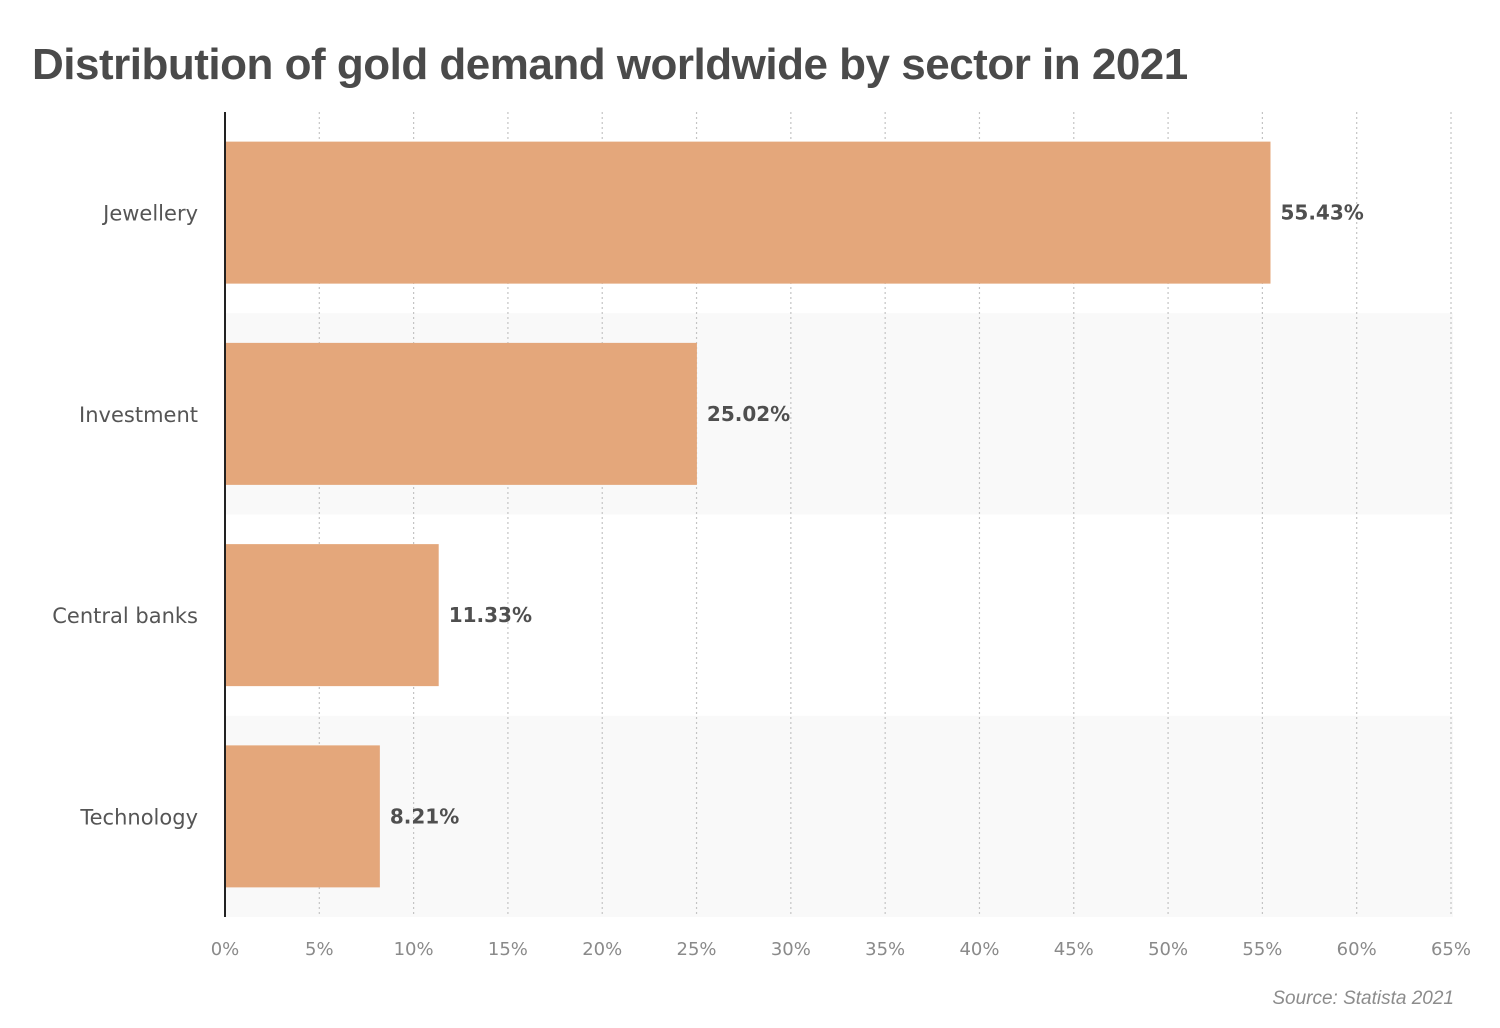 The image size is (1500, 1028). I want to click on x-tick-label: 65%, so click(1451, 949).